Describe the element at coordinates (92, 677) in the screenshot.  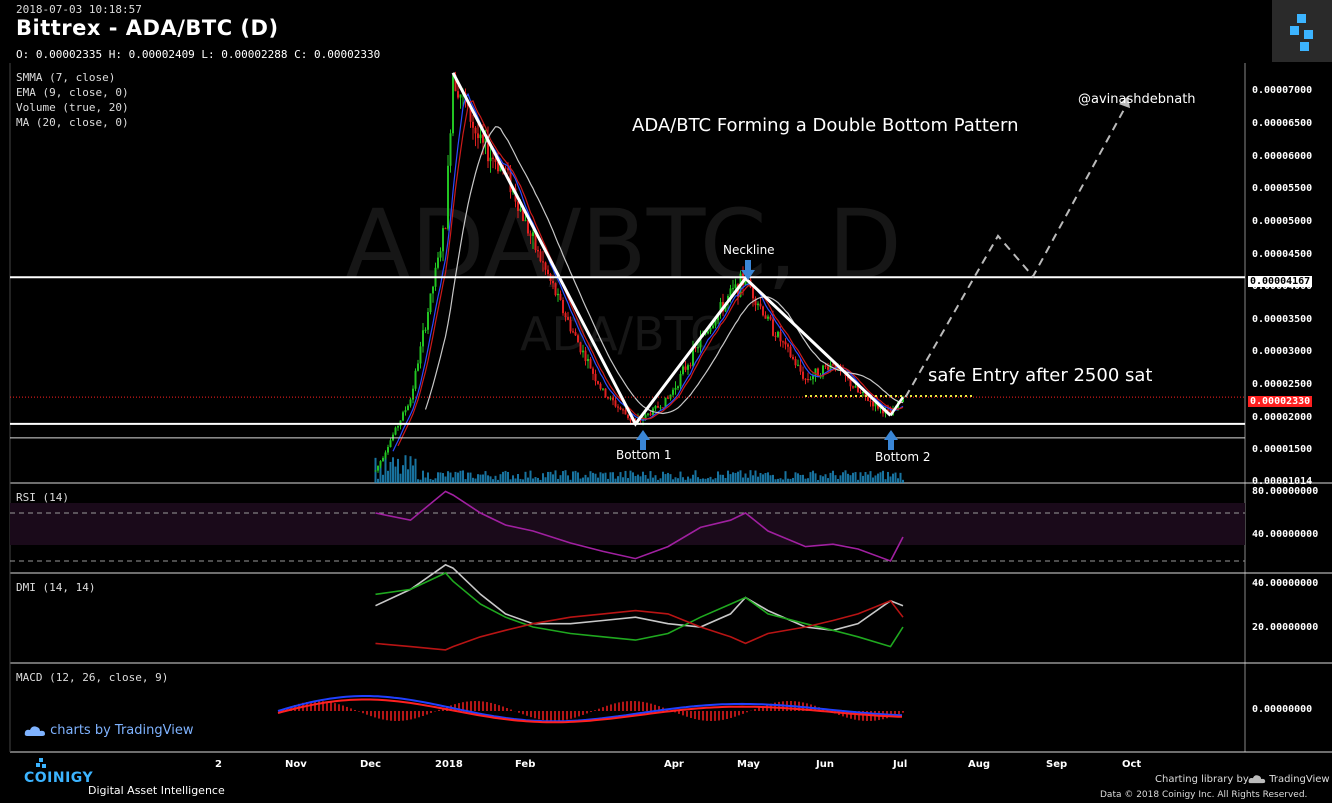
I see `indicator-macd: MACD (12, 26, close, 9)` at that location.